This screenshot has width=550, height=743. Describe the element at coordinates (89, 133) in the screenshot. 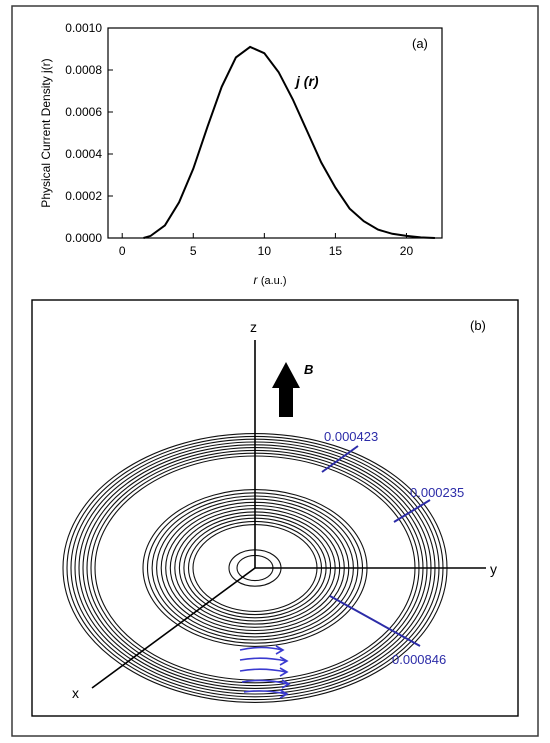

I see `y-axis-ticks: 0.0000 0.0002 0.0004 0.0006 0.0008 0.0010` at that location.